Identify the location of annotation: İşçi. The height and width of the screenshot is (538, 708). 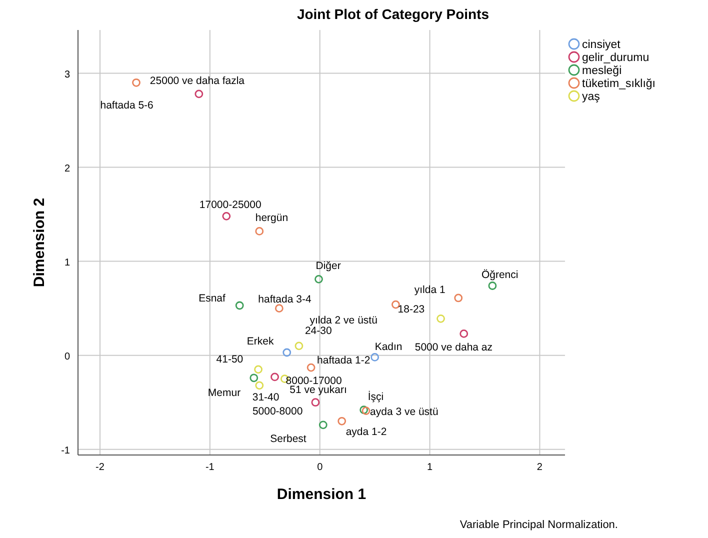
(376, 396).